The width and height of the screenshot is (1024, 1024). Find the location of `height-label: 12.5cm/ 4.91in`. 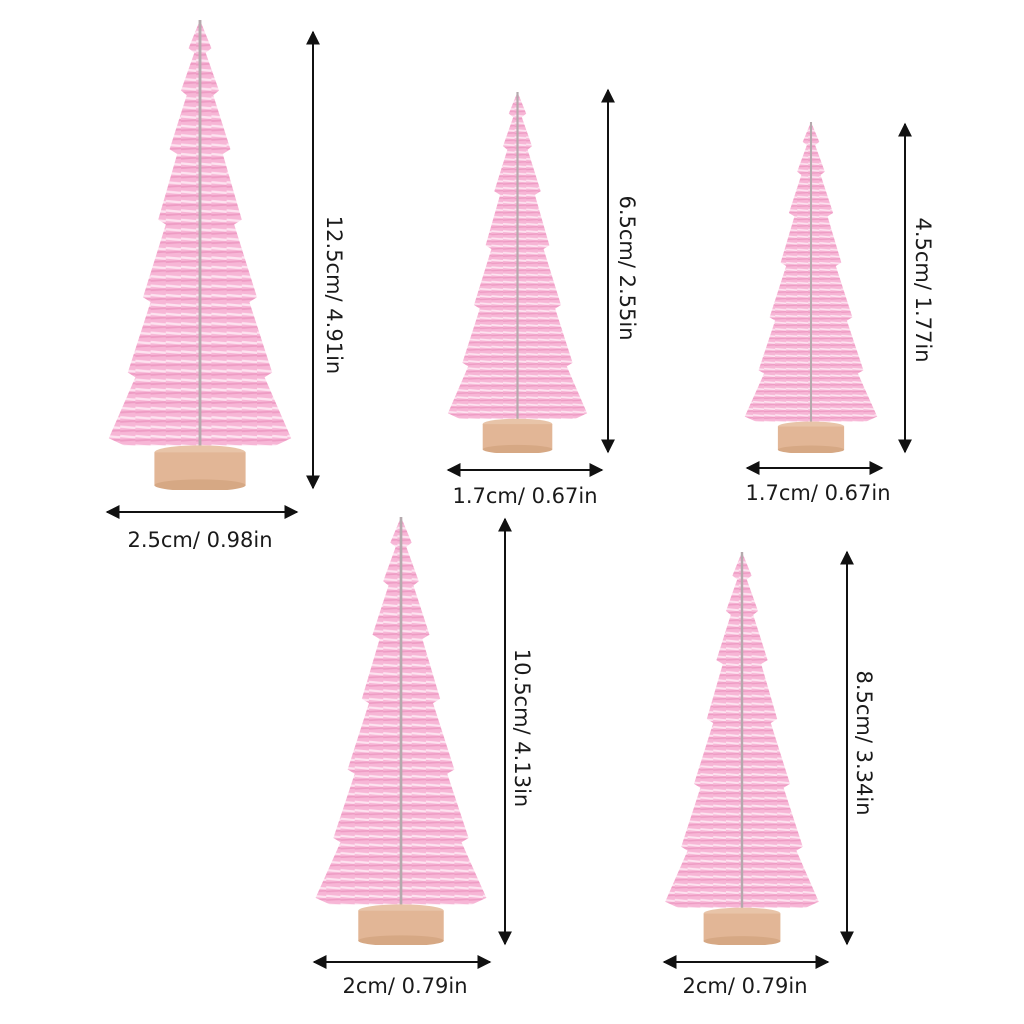

height-label: 12.5cm/ 4.91in is located at coordinates (334, 295).